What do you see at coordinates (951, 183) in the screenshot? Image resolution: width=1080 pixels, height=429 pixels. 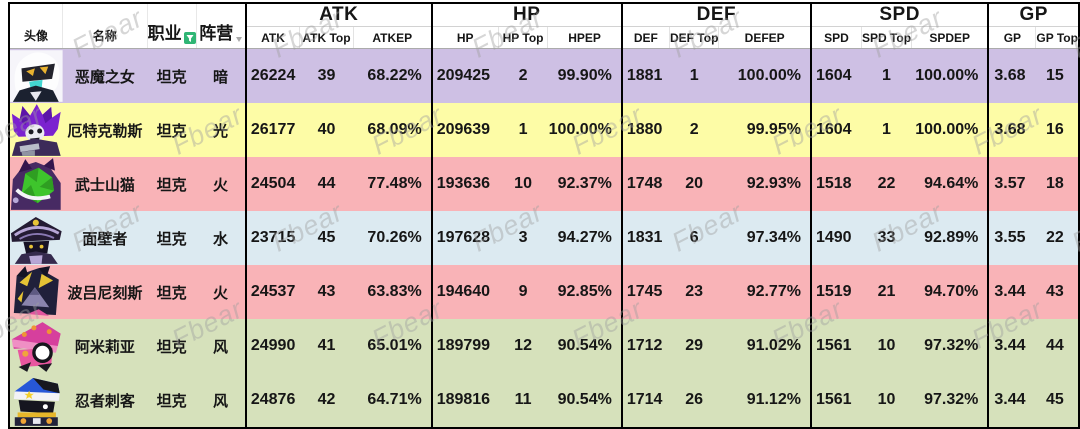 I see `spdep-value: 94.64%` at bounding box center [951, 183].